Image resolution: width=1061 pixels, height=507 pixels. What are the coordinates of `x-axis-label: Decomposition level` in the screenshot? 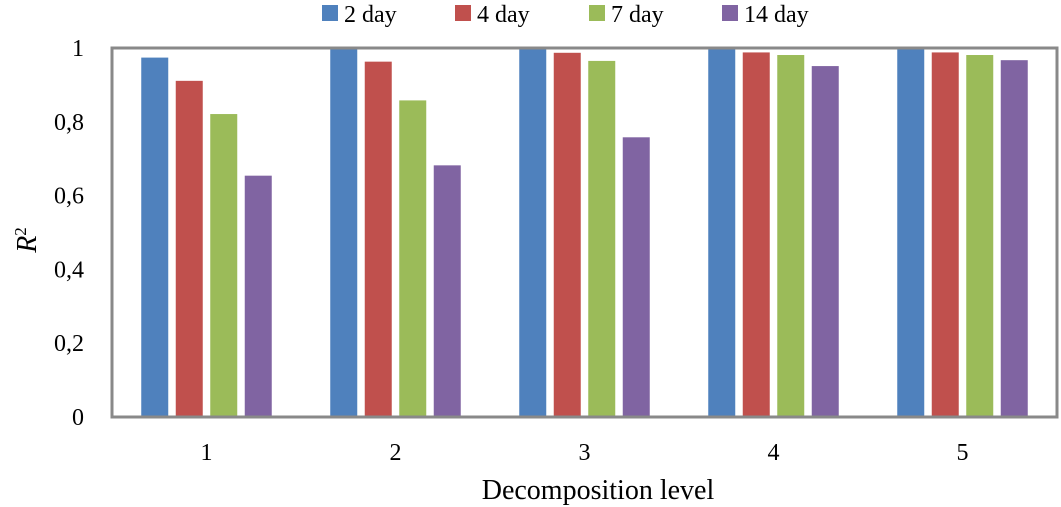 It's located at (598, 490).